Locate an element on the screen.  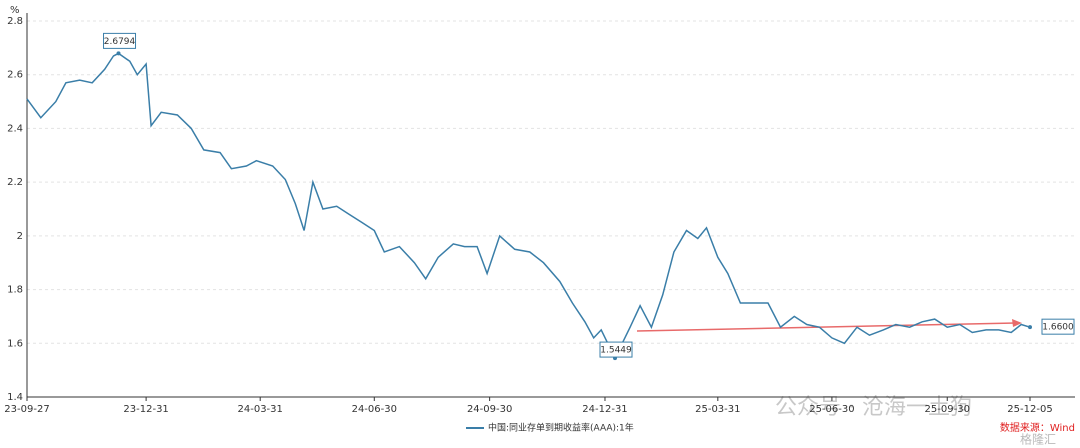
annotation-label: 1.6600 is located at coordinates (1058, 328).